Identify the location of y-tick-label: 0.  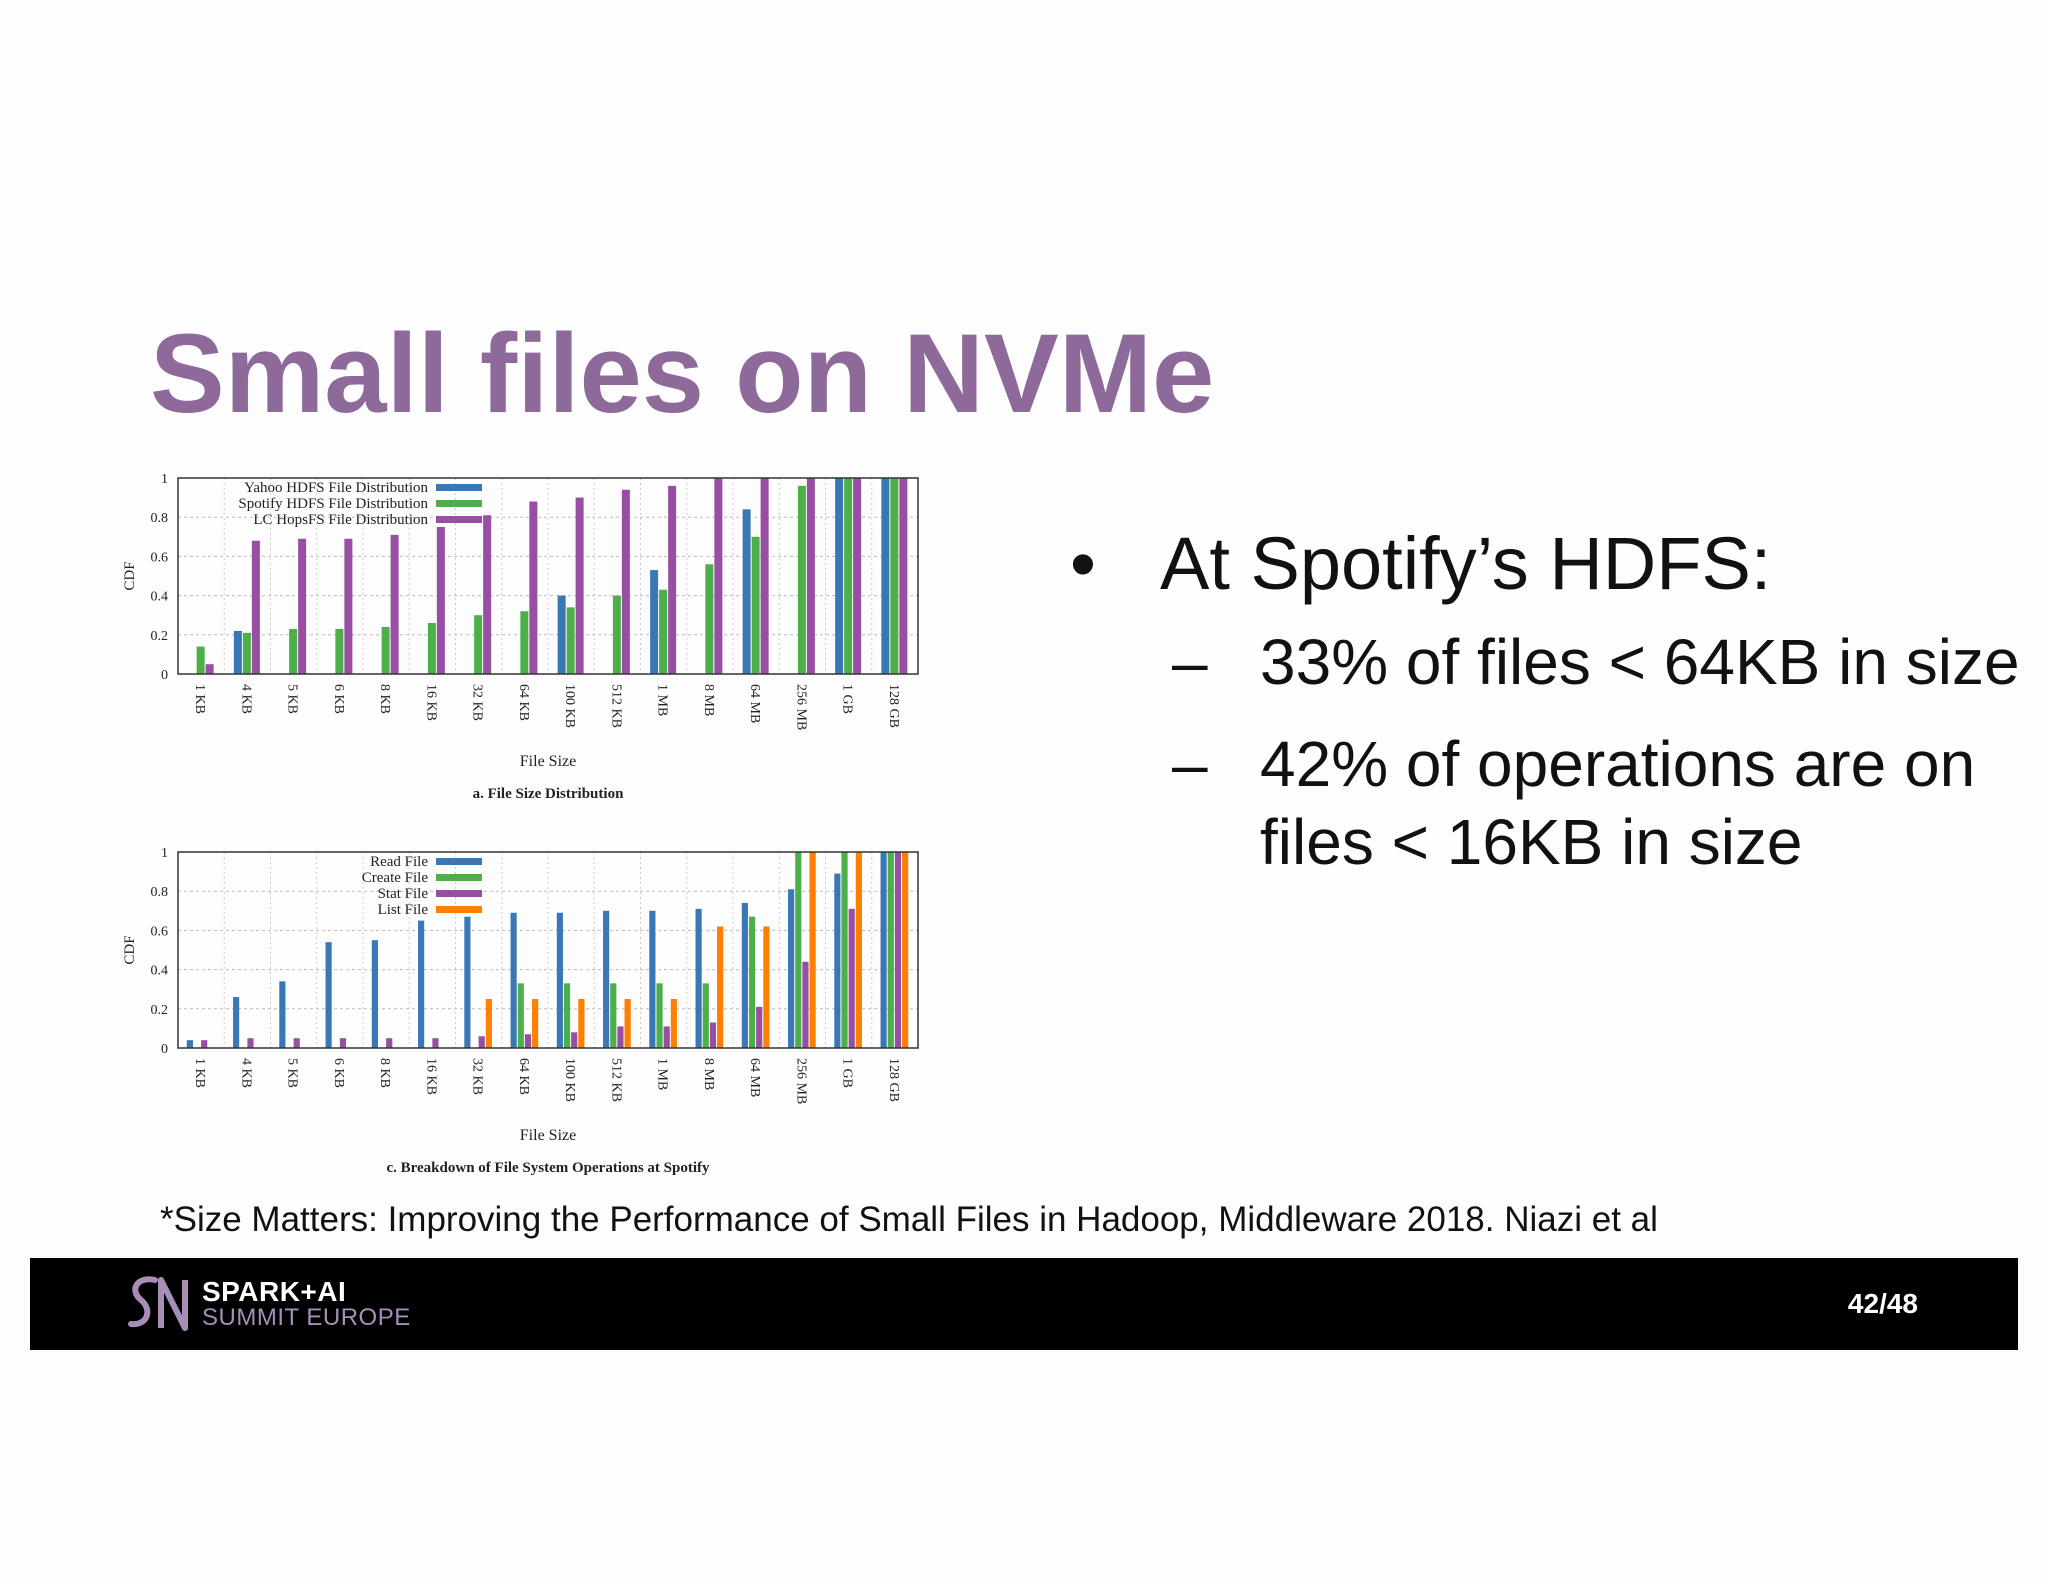
(164, 1049).